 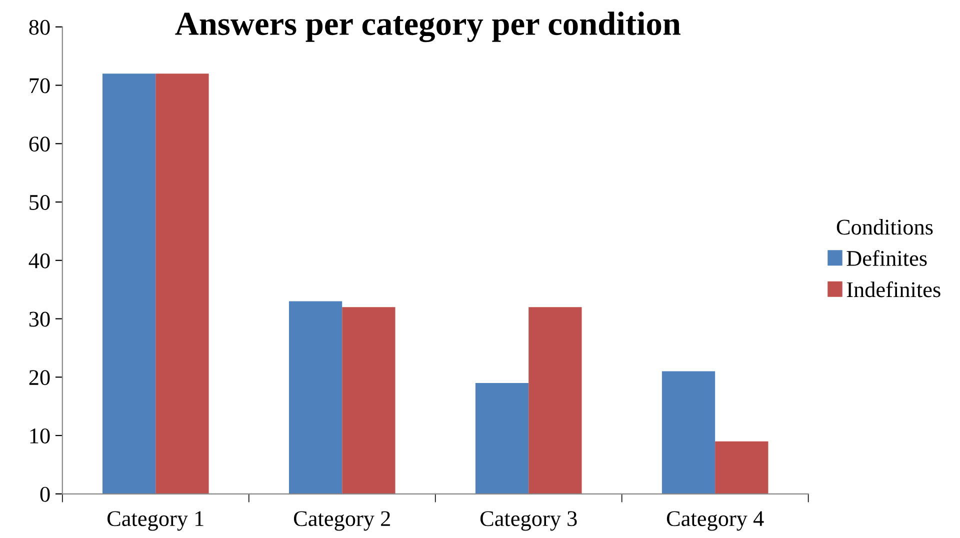 What do you see at coordinates (40, 436) in the screenshot?
I see `y-tick-label: 10` at bounding box center [40, 436].